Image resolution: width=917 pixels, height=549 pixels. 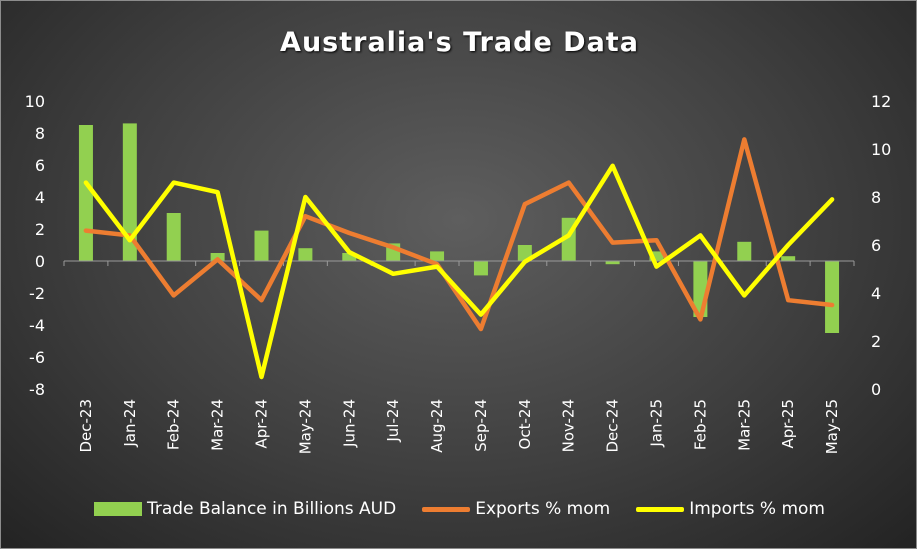 What do you see at coordinates (700, 424) in the screenshot?
I see `x-tick-label: Feb-25` at bounding box center [700, 424].